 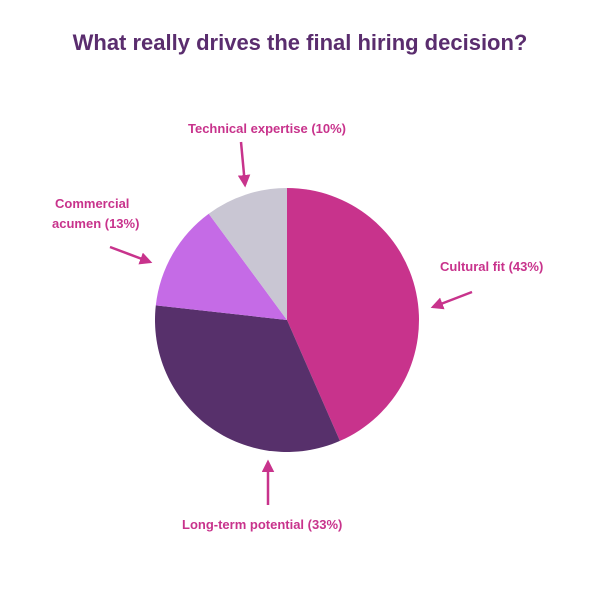 What do you see at coordinates (95, 213) in the screenshot?
I see `label-commercial-acumen: Commercial acumen (13%)` at bounding box center [95, 213].